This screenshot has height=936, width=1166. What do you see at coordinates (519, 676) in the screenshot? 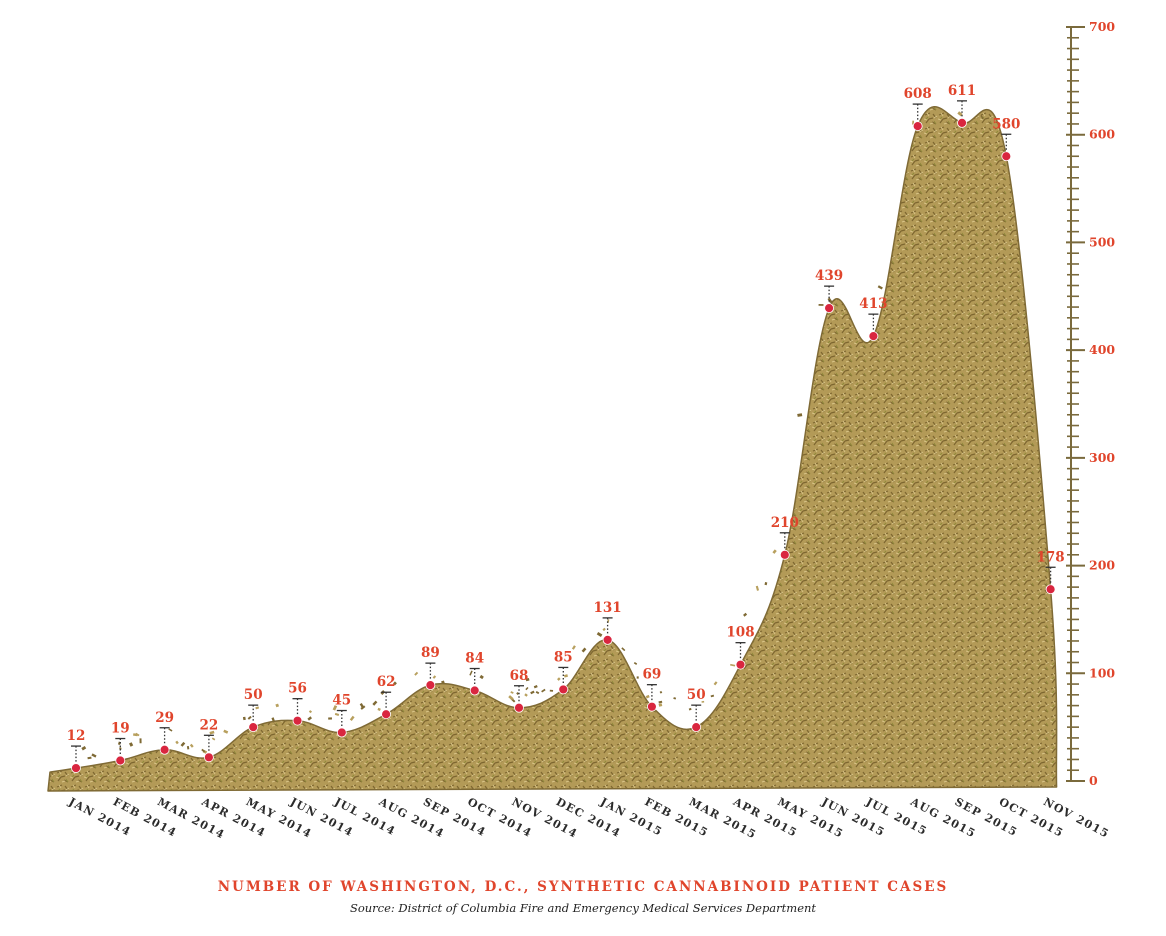
I see `data-label: 68` at bounding box center [519, 676].